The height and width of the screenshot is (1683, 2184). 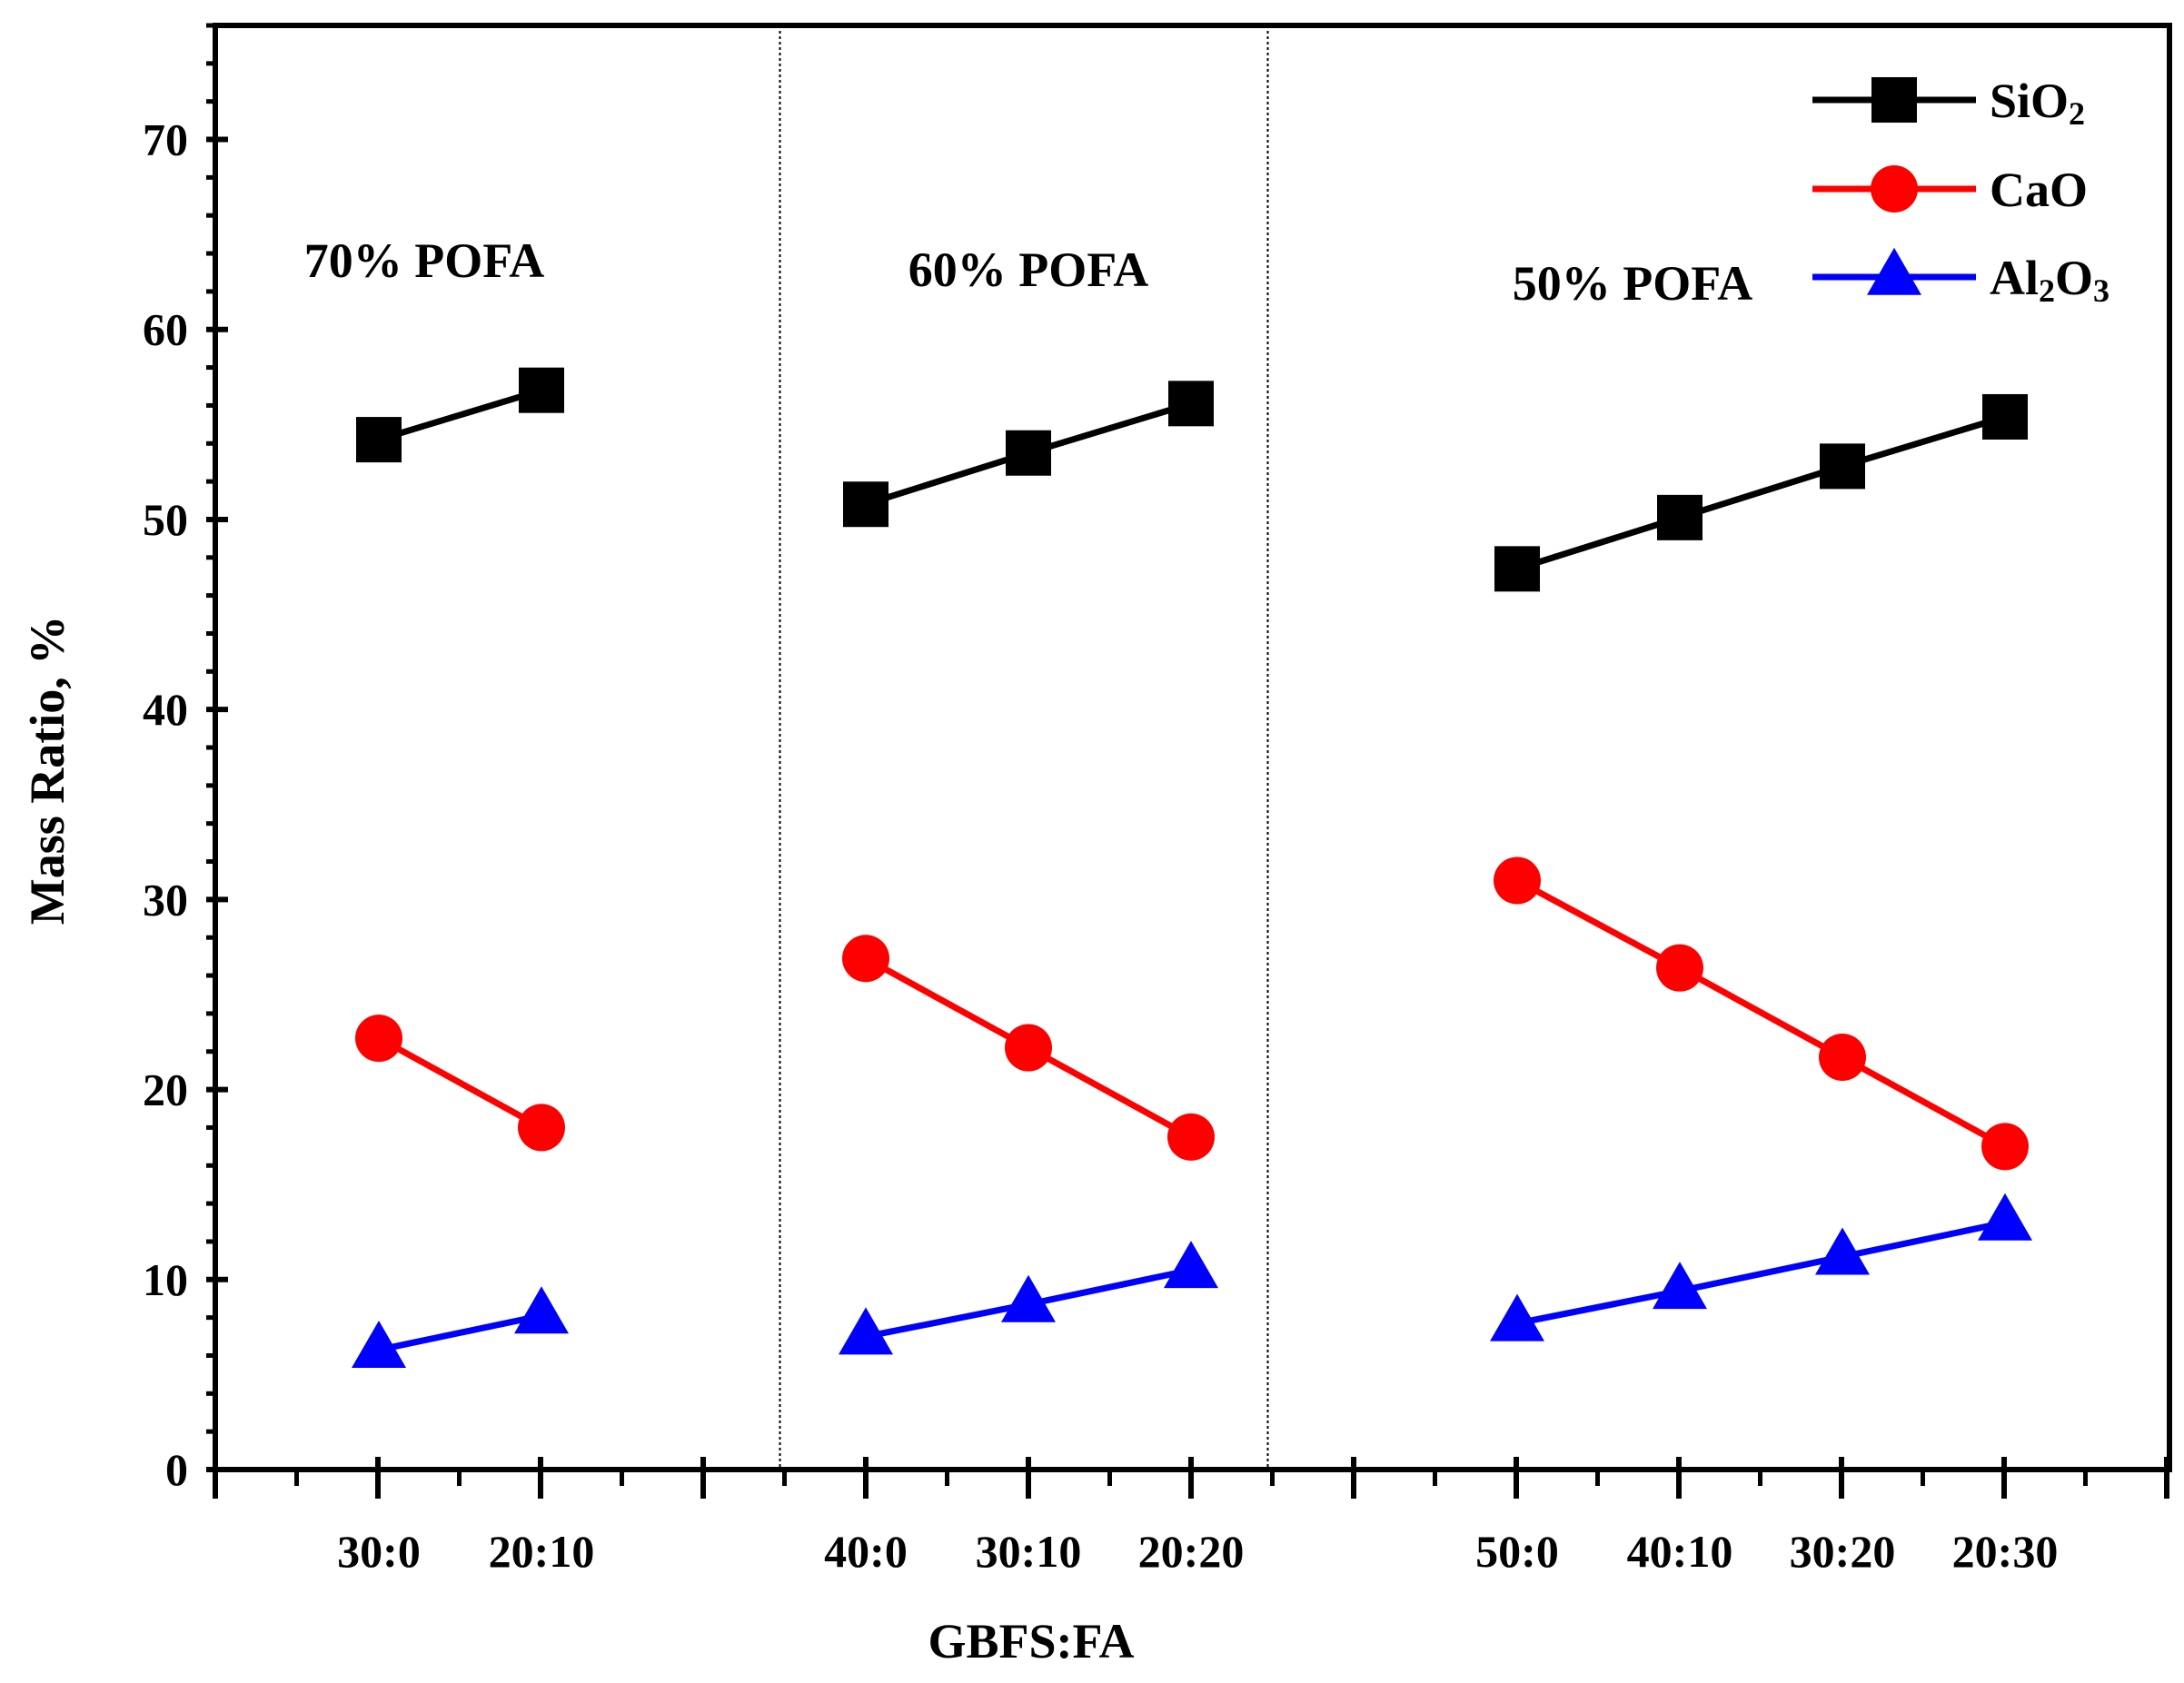 I want to click on x-tick-label: 40:0, so click(x=866, y=1551).